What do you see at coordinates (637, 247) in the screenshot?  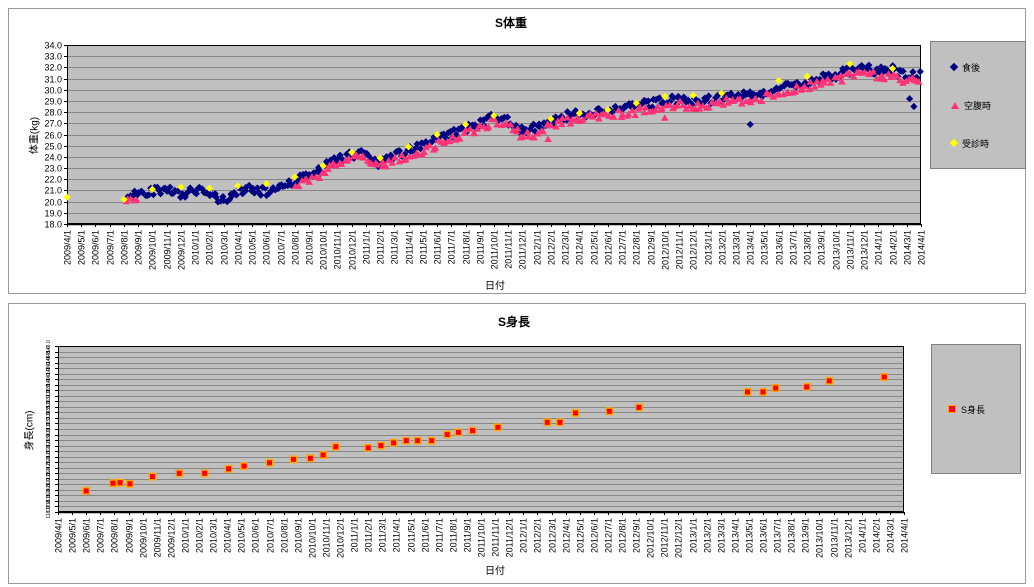 I see `svg-text: 2012/8/1` at bounding box center [637, 247].